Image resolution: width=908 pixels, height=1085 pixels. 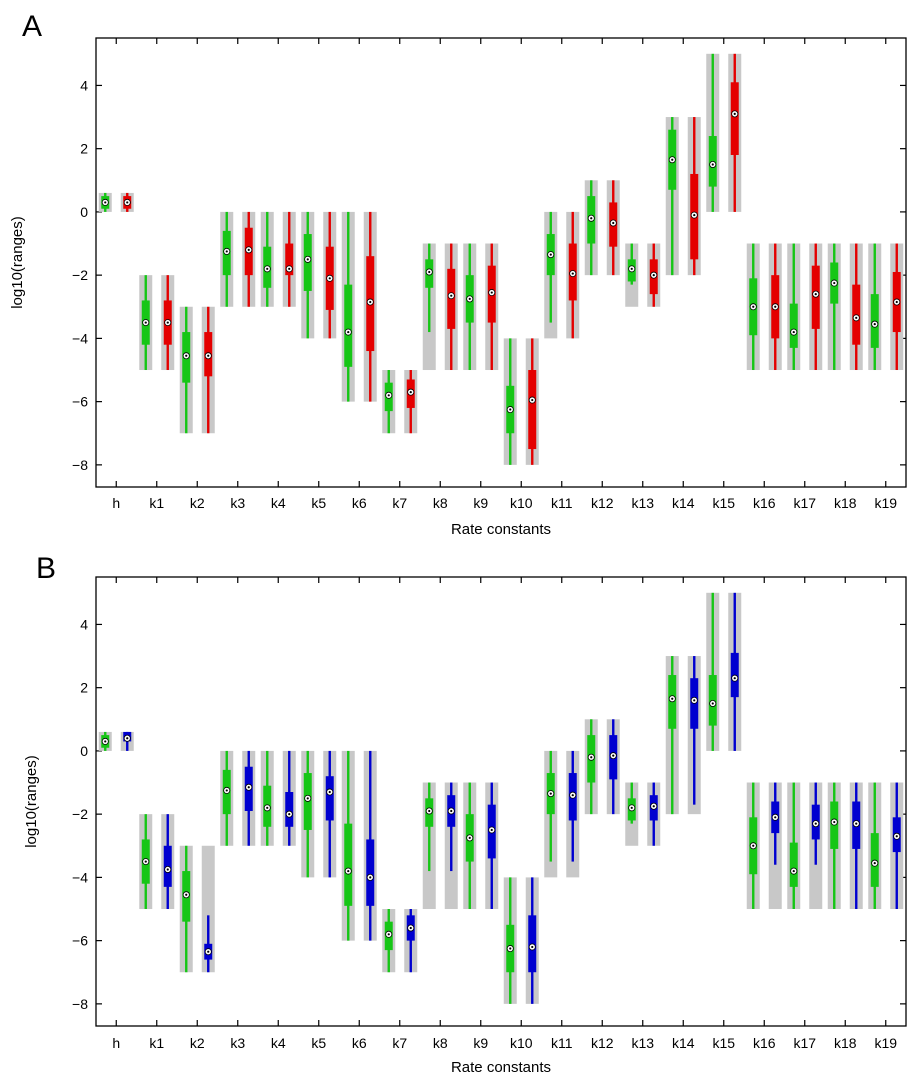 What do you see at coordinates (32, 26) in the screenshot?
I see `panel-a-letter: A` at bounding box center [32, 26].